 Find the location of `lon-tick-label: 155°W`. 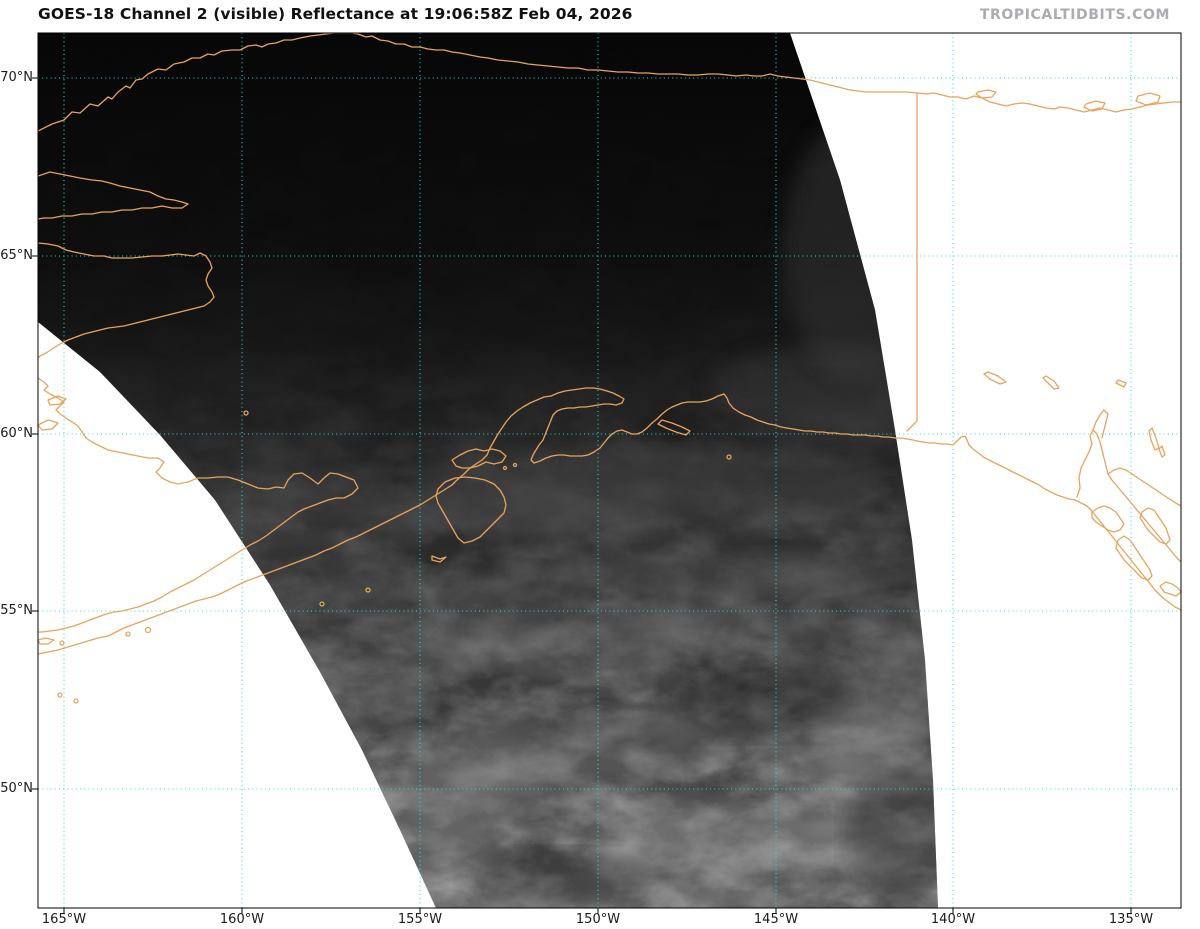

lon-tick-label: 155°W is located at coordinates (420, 919).